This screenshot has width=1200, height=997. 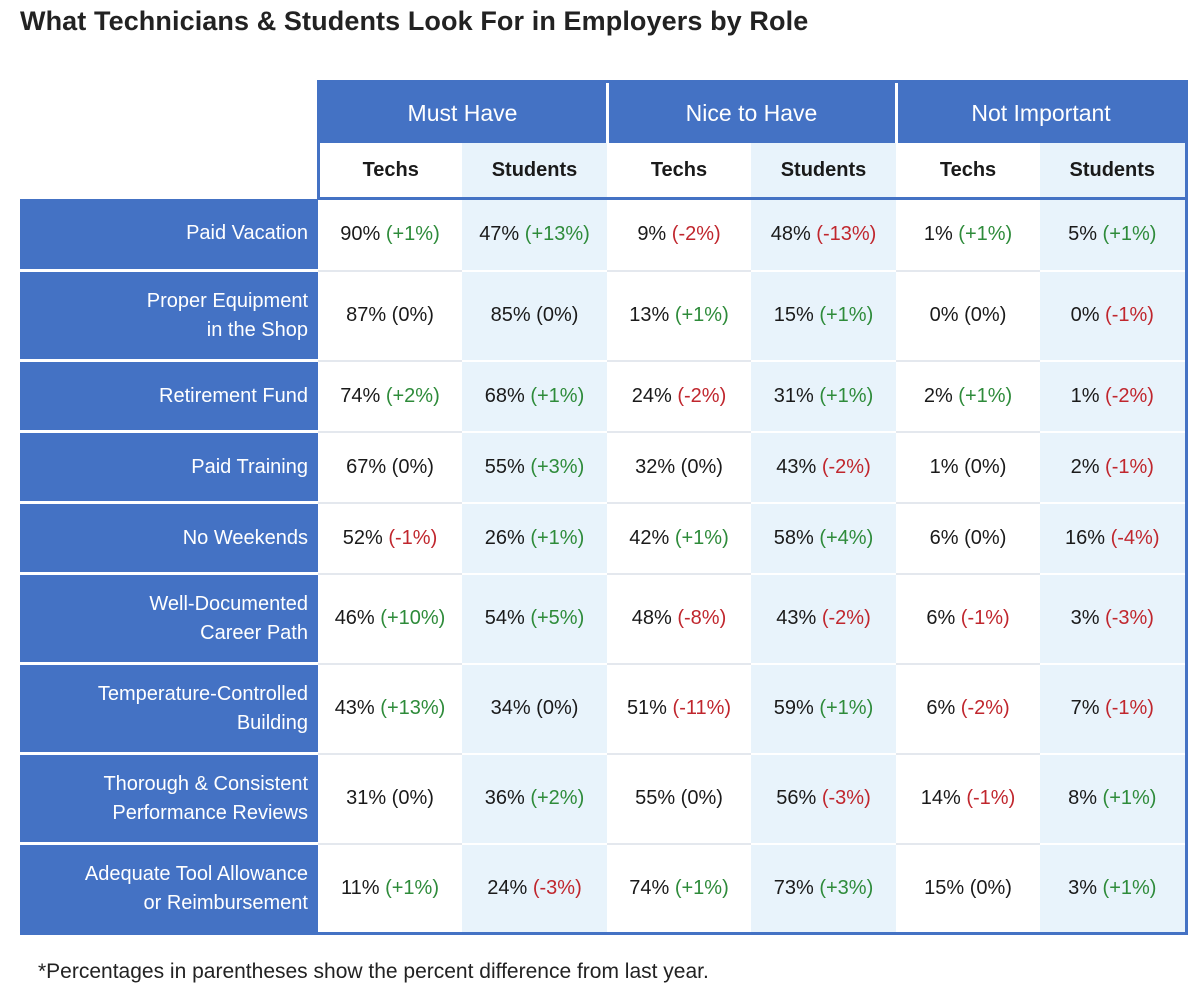 What do you see at coordinates (169, 467) in the screenshot?
I see `row-label: Paid Training` at bounding box center [169, 467].